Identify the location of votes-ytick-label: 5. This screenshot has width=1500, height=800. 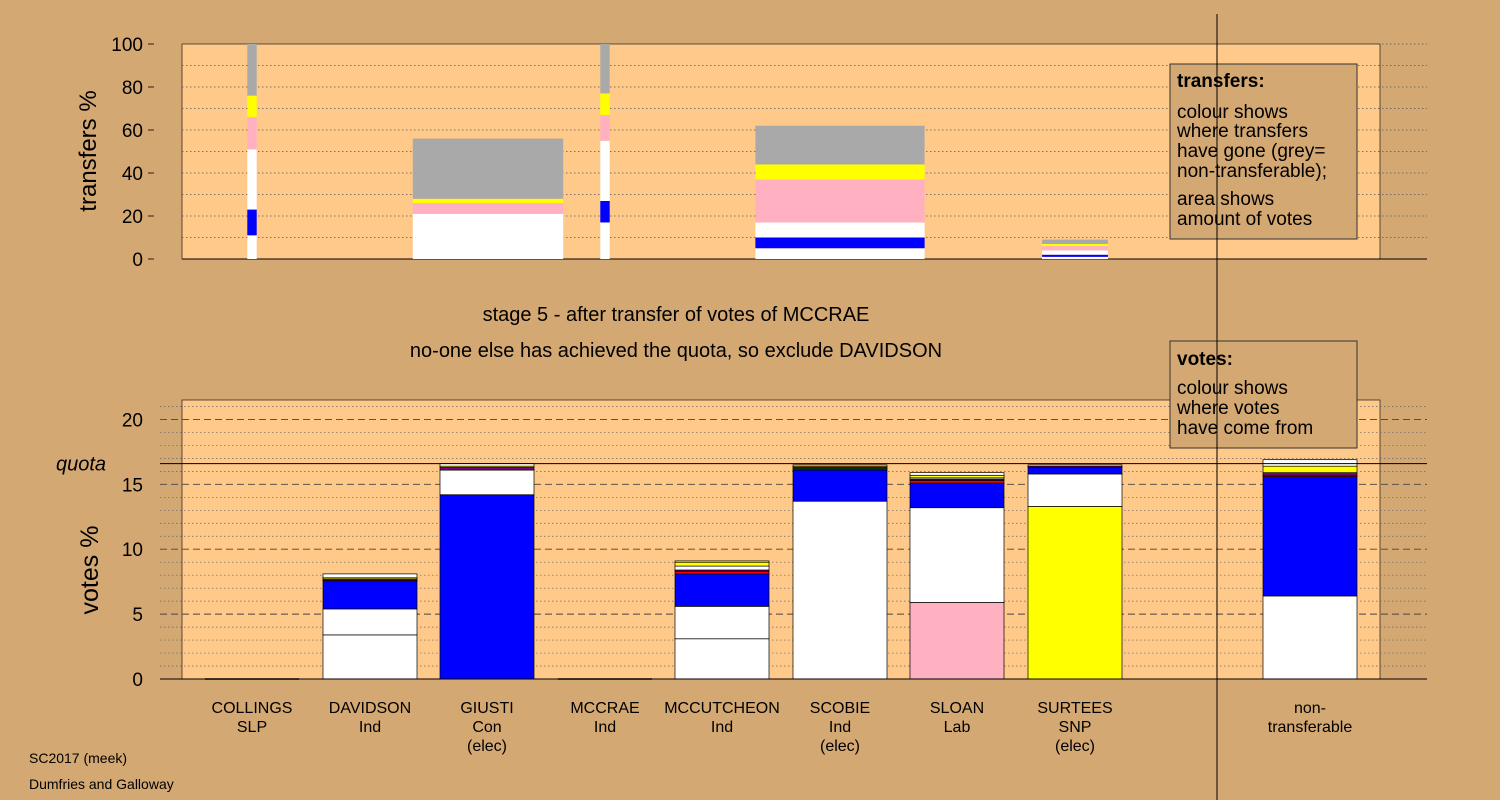
(137, 615).